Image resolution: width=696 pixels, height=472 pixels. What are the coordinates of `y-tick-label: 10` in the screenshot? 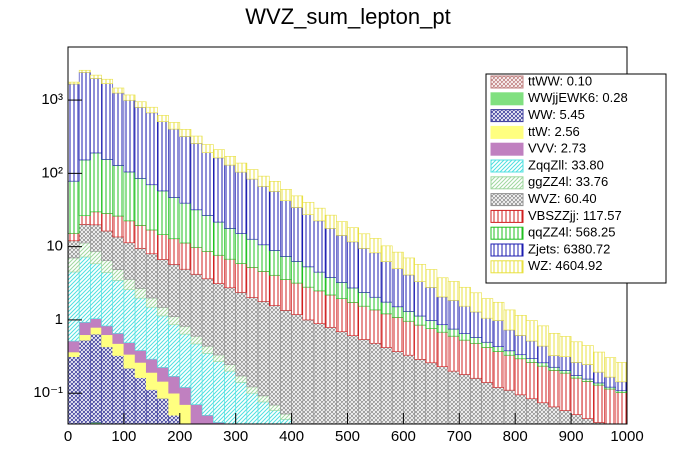 It's located at (54, 246).